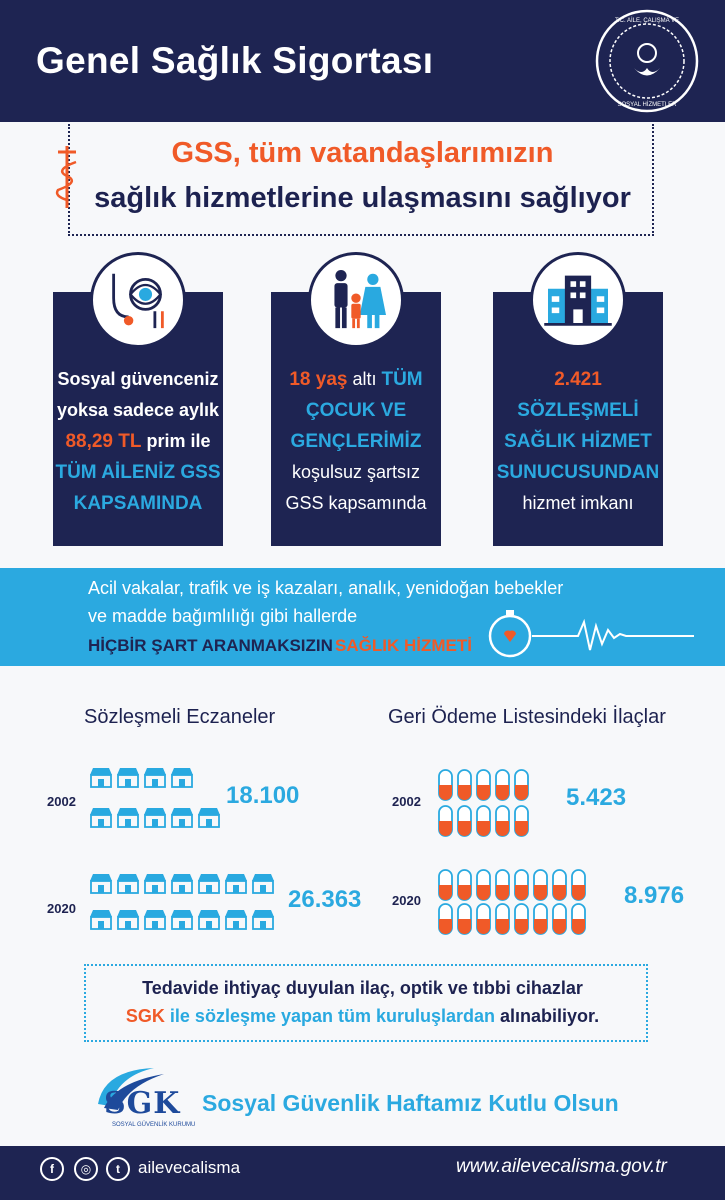 The height and width of the screenshot is (1200, 725). Describe the element at coordinates (330, 1016) in the screenshot. I see `note-institutions: ile sözleşme yapan tüm kuruluşlardan` at that location.